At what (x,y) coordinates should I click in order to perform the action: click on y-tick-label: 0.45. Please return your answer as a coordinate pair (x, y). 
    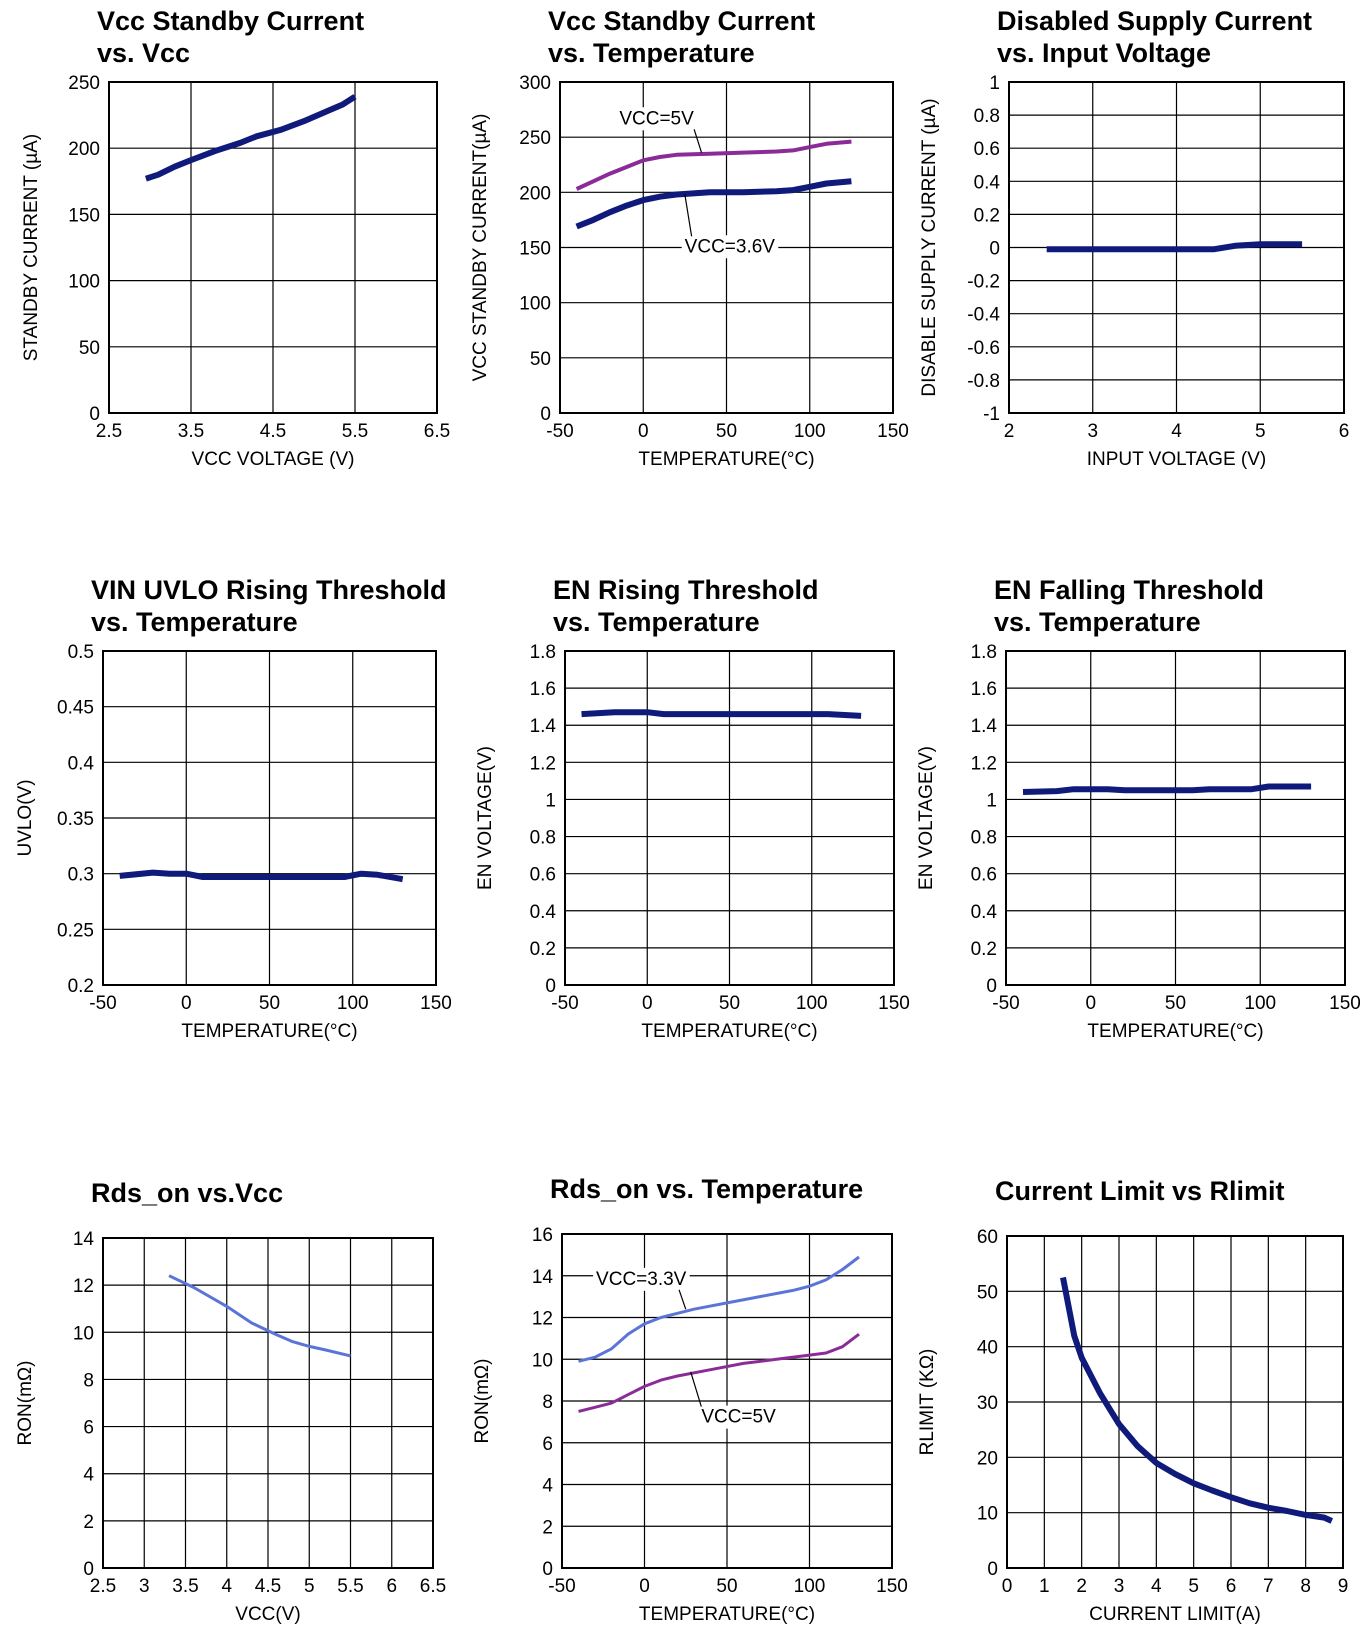
    Looking at the image, I should click on (75, 708).